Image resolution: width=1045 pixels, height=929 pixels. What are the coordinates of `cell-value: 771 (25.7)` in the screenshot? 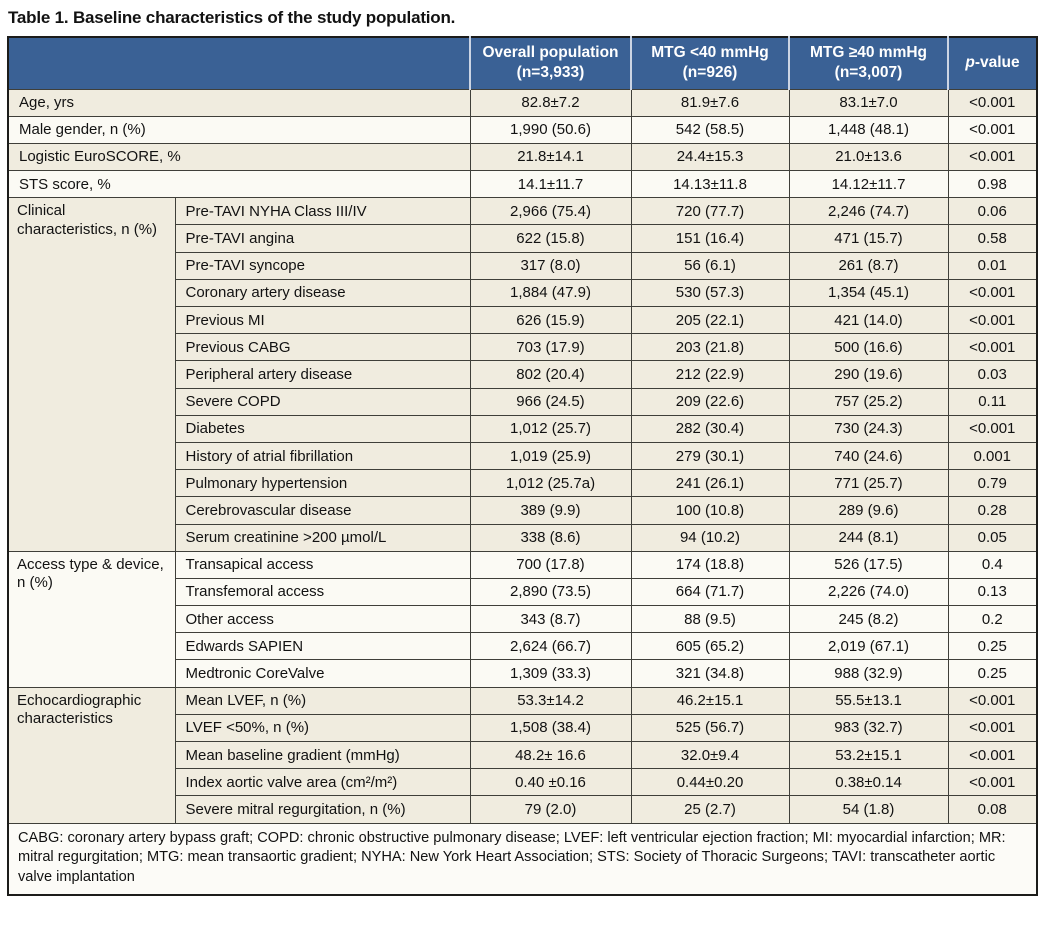 It's located at (868, 483).